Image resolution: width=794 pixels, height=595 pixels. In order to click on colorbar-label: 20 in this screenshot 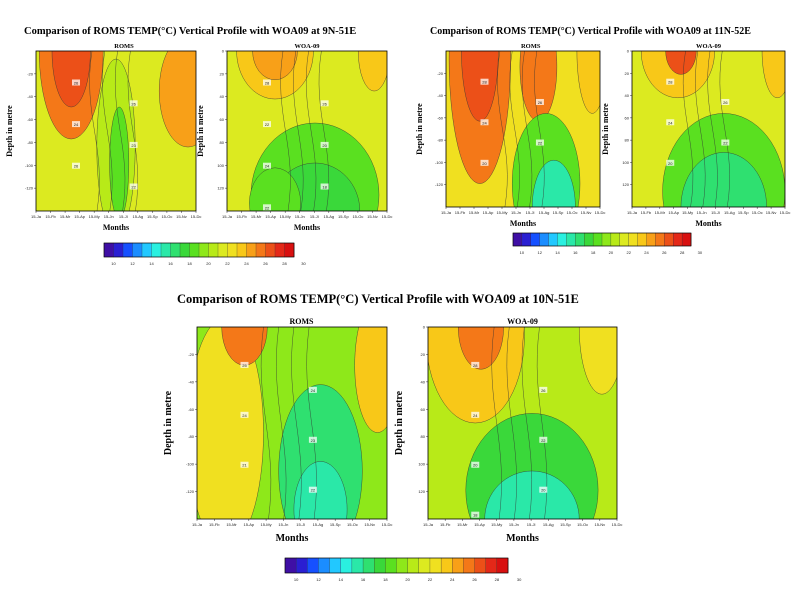, I will do `click(611, 252)`.